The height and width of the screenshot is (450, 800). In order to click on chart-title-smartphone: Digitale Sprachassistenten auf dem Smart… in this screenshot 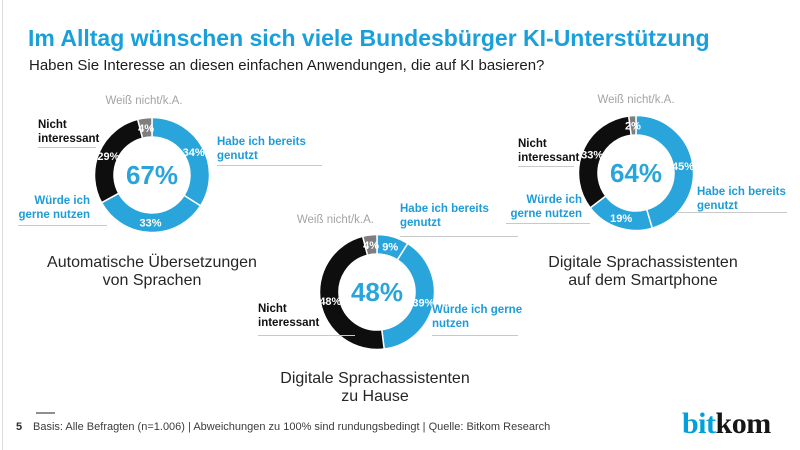, I will do `click(643, 271)`.